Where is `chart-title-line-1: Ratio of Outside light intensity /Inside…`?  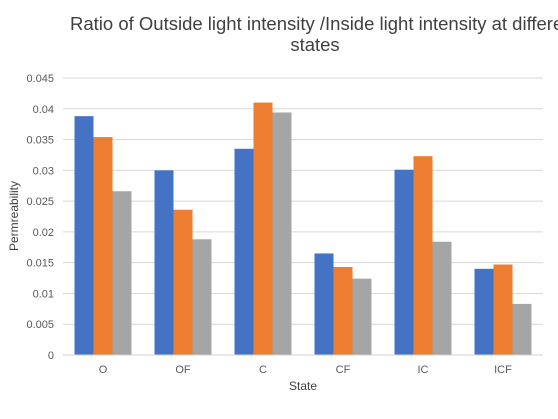
chart-title-line-1: Ratio of Outside light intensity /Inside… is located at coordinates (314, 23).